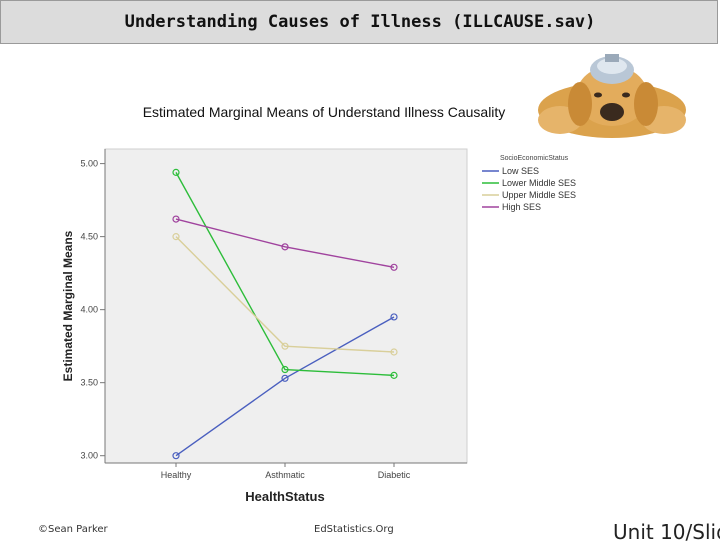 This screenshot has height=544, width=720. Describe the element at coordinates (539, 183) in the screenshot. I see `legend-label: Lower Middle SES` at that location.